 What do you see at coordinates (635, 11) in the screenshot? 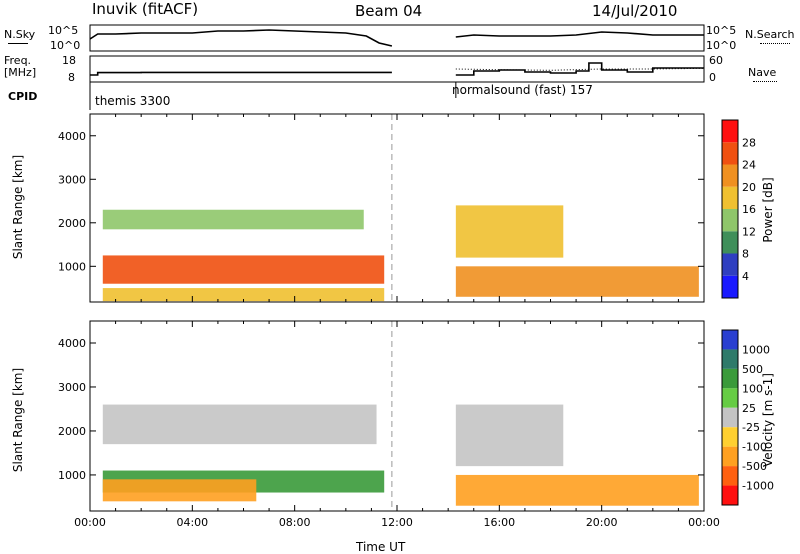
I see `date-title: 14/Jul/2010` at bounding box center [635, 11].